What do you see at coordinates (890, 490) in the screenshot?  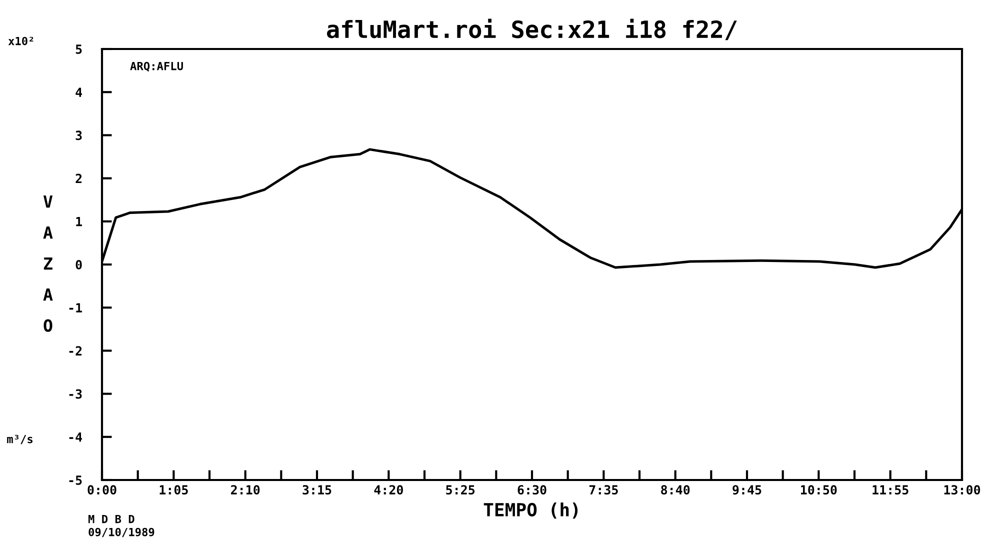 I see `x-tick-label: 11:55` at bounding box center [890, 490].